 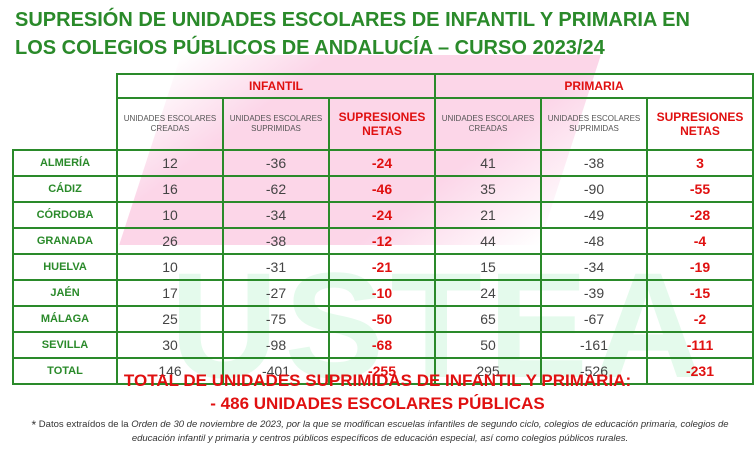 I want to click on subheader-inf-netas: SUPRESIONES NETAS, so click(x=382, y=124).